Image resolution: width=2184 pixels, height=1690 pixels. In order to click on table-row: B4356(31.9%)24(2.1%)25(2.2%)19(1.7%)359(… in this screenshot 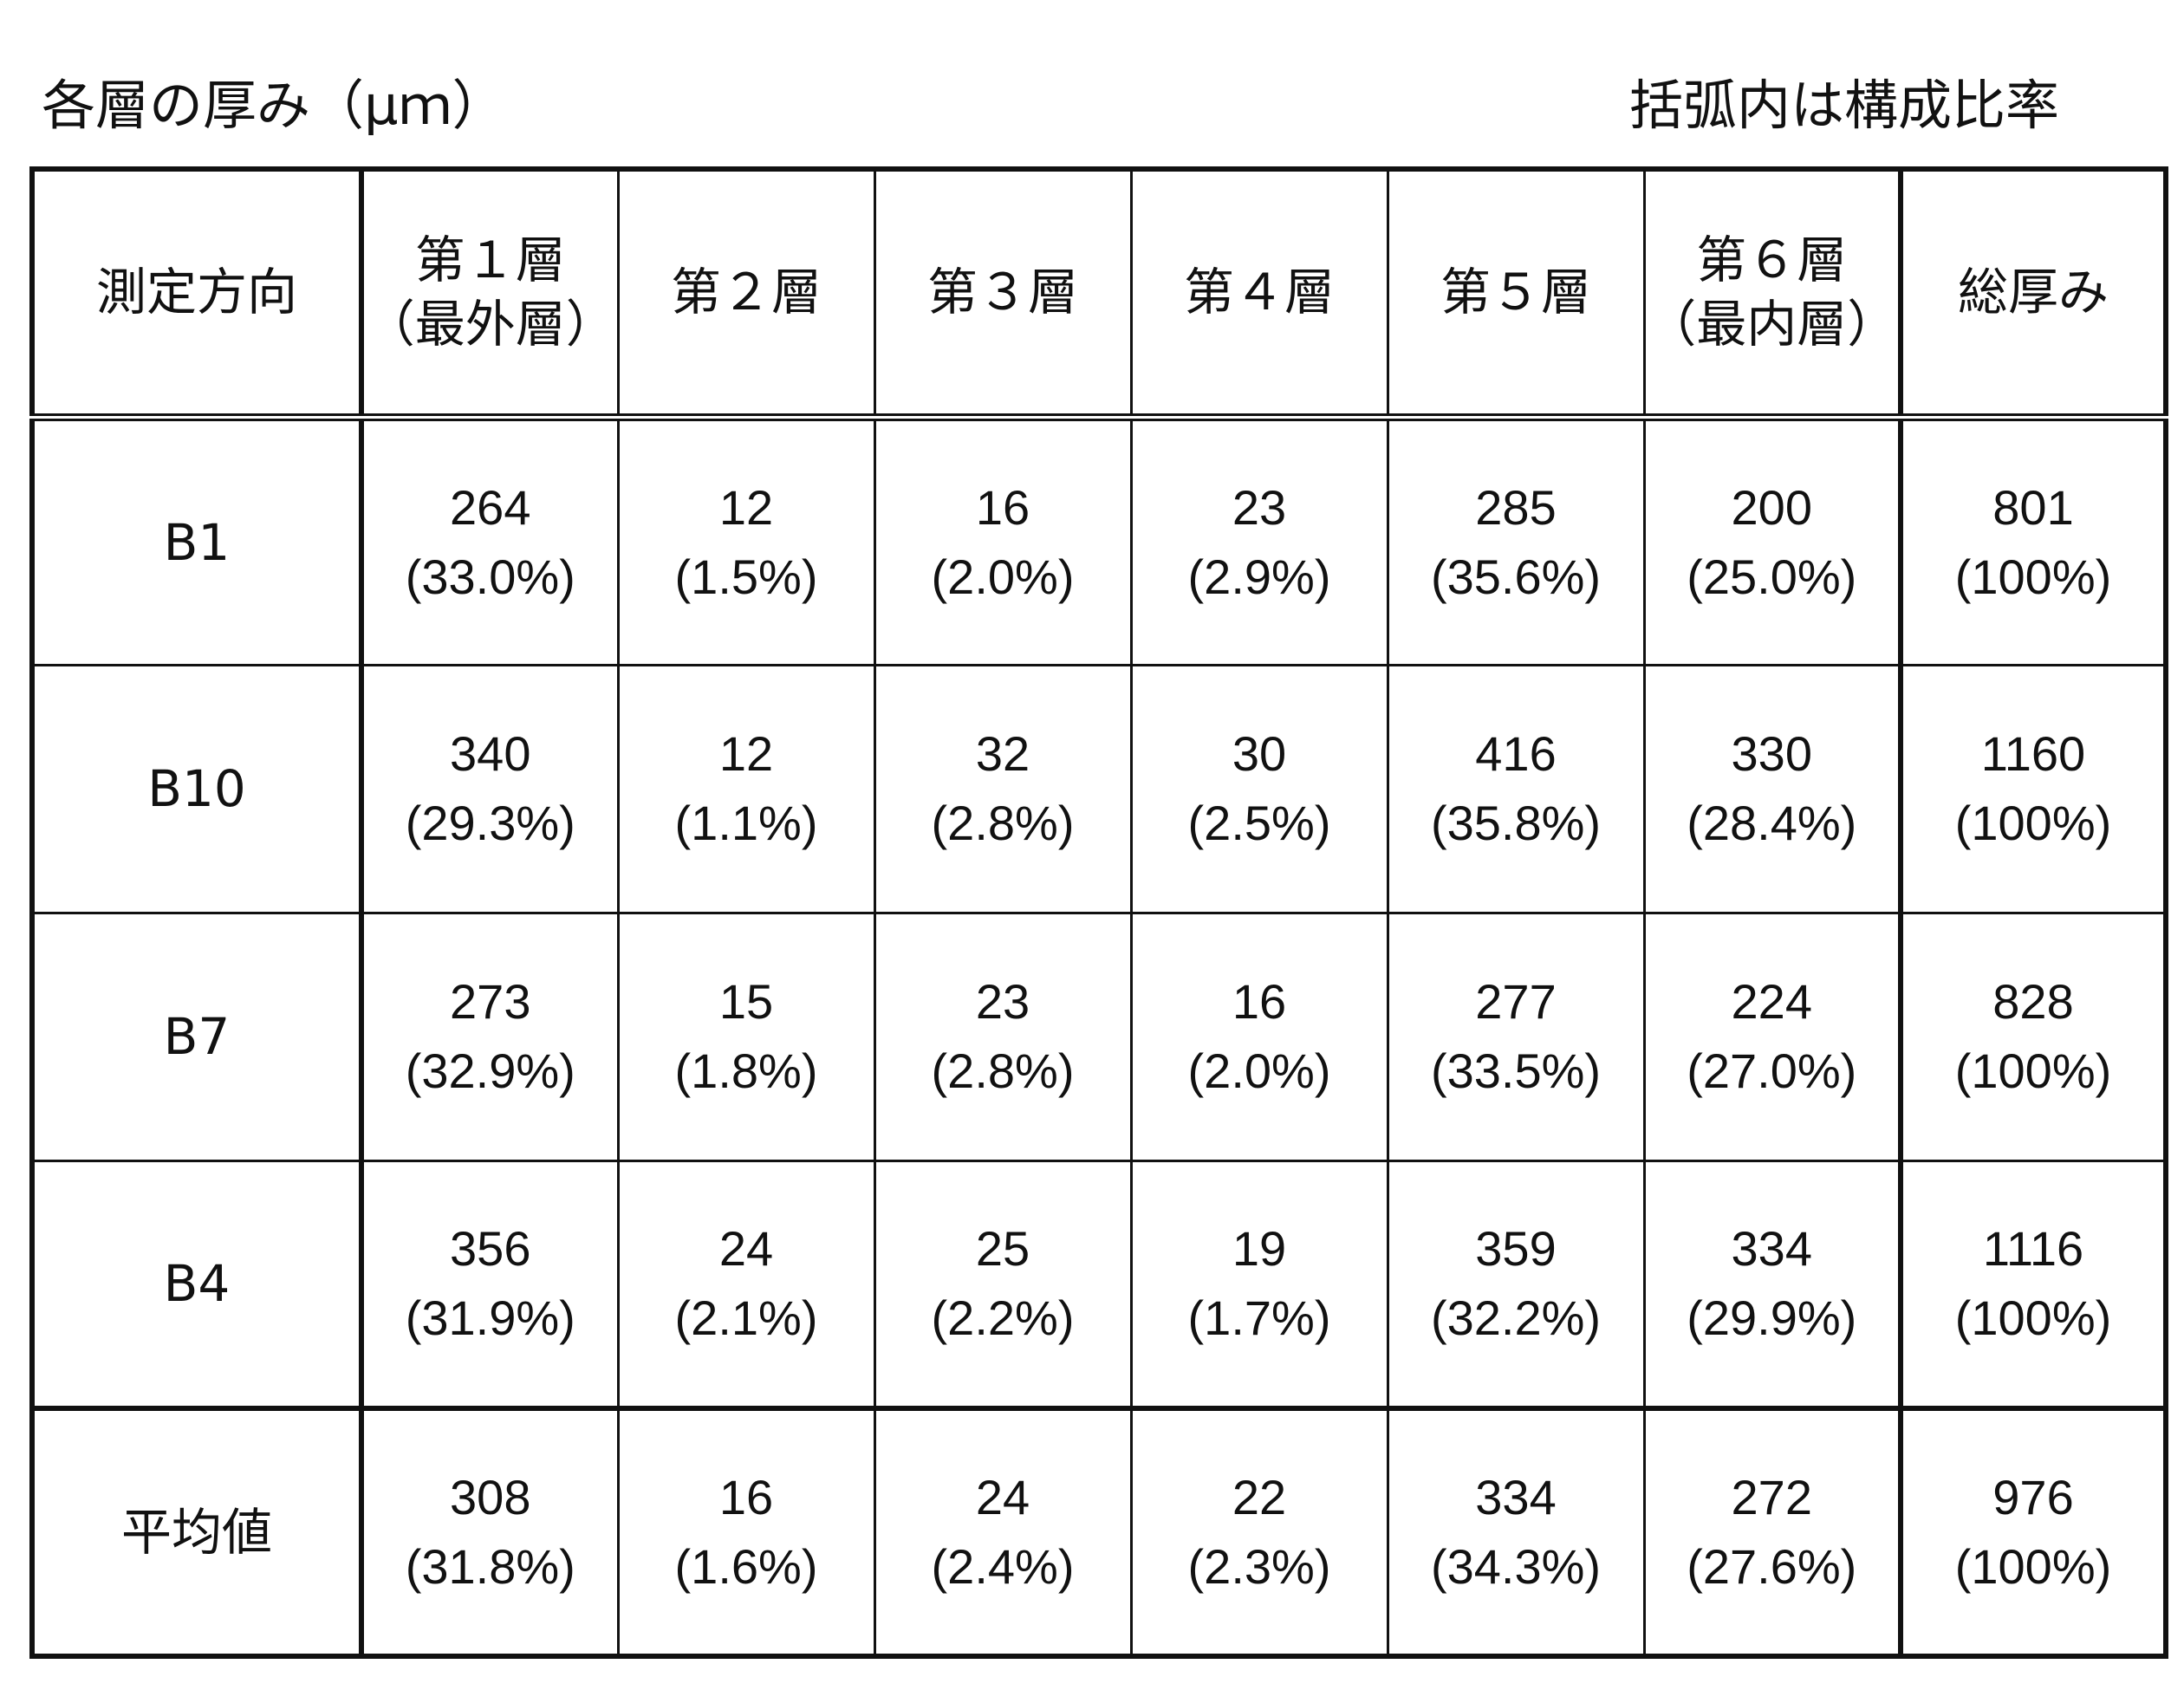, I will do `click(1099, 1284)`.